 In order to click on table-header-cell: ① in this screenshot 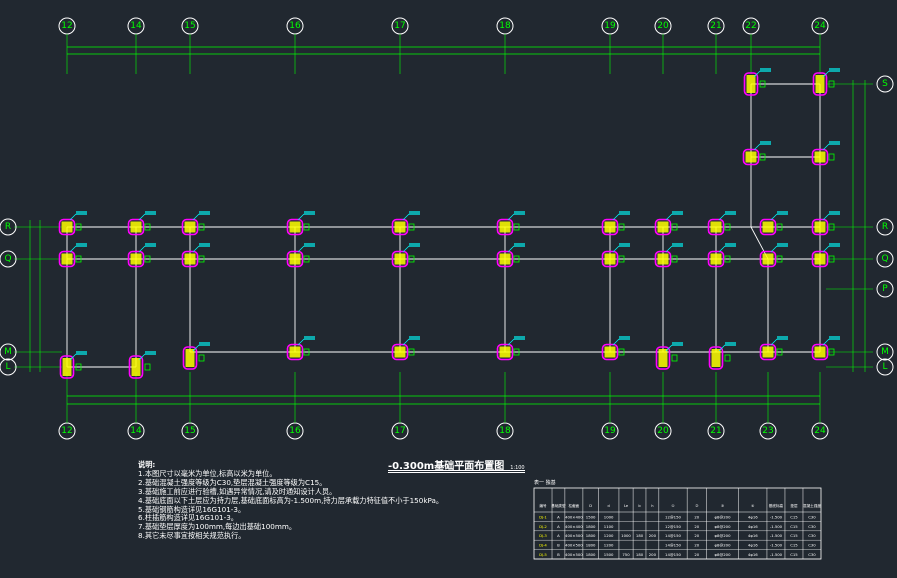, I will do `click(672, 506)`.